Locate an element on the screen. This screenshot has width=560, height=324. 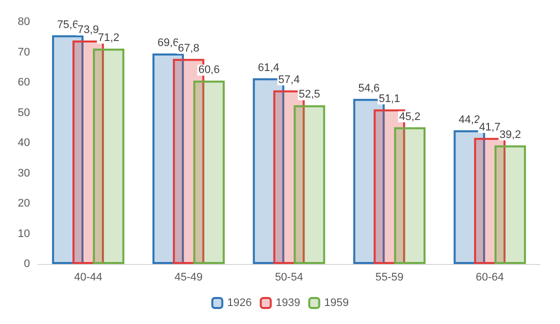
data-label: 54,6 is located at coordinates (369, 88).